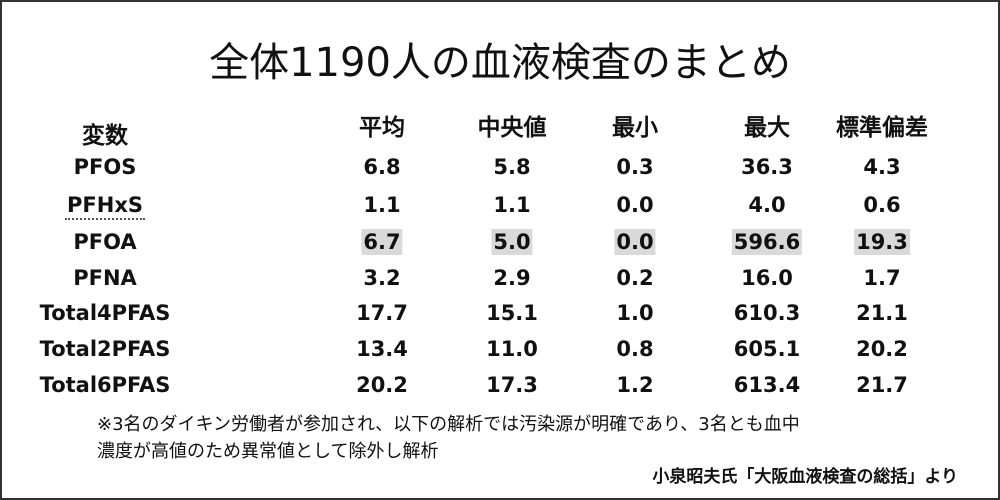  Describe the element at coordinates (635, 349) in the screenshot. I see `table-cell: 0.8` at that location.